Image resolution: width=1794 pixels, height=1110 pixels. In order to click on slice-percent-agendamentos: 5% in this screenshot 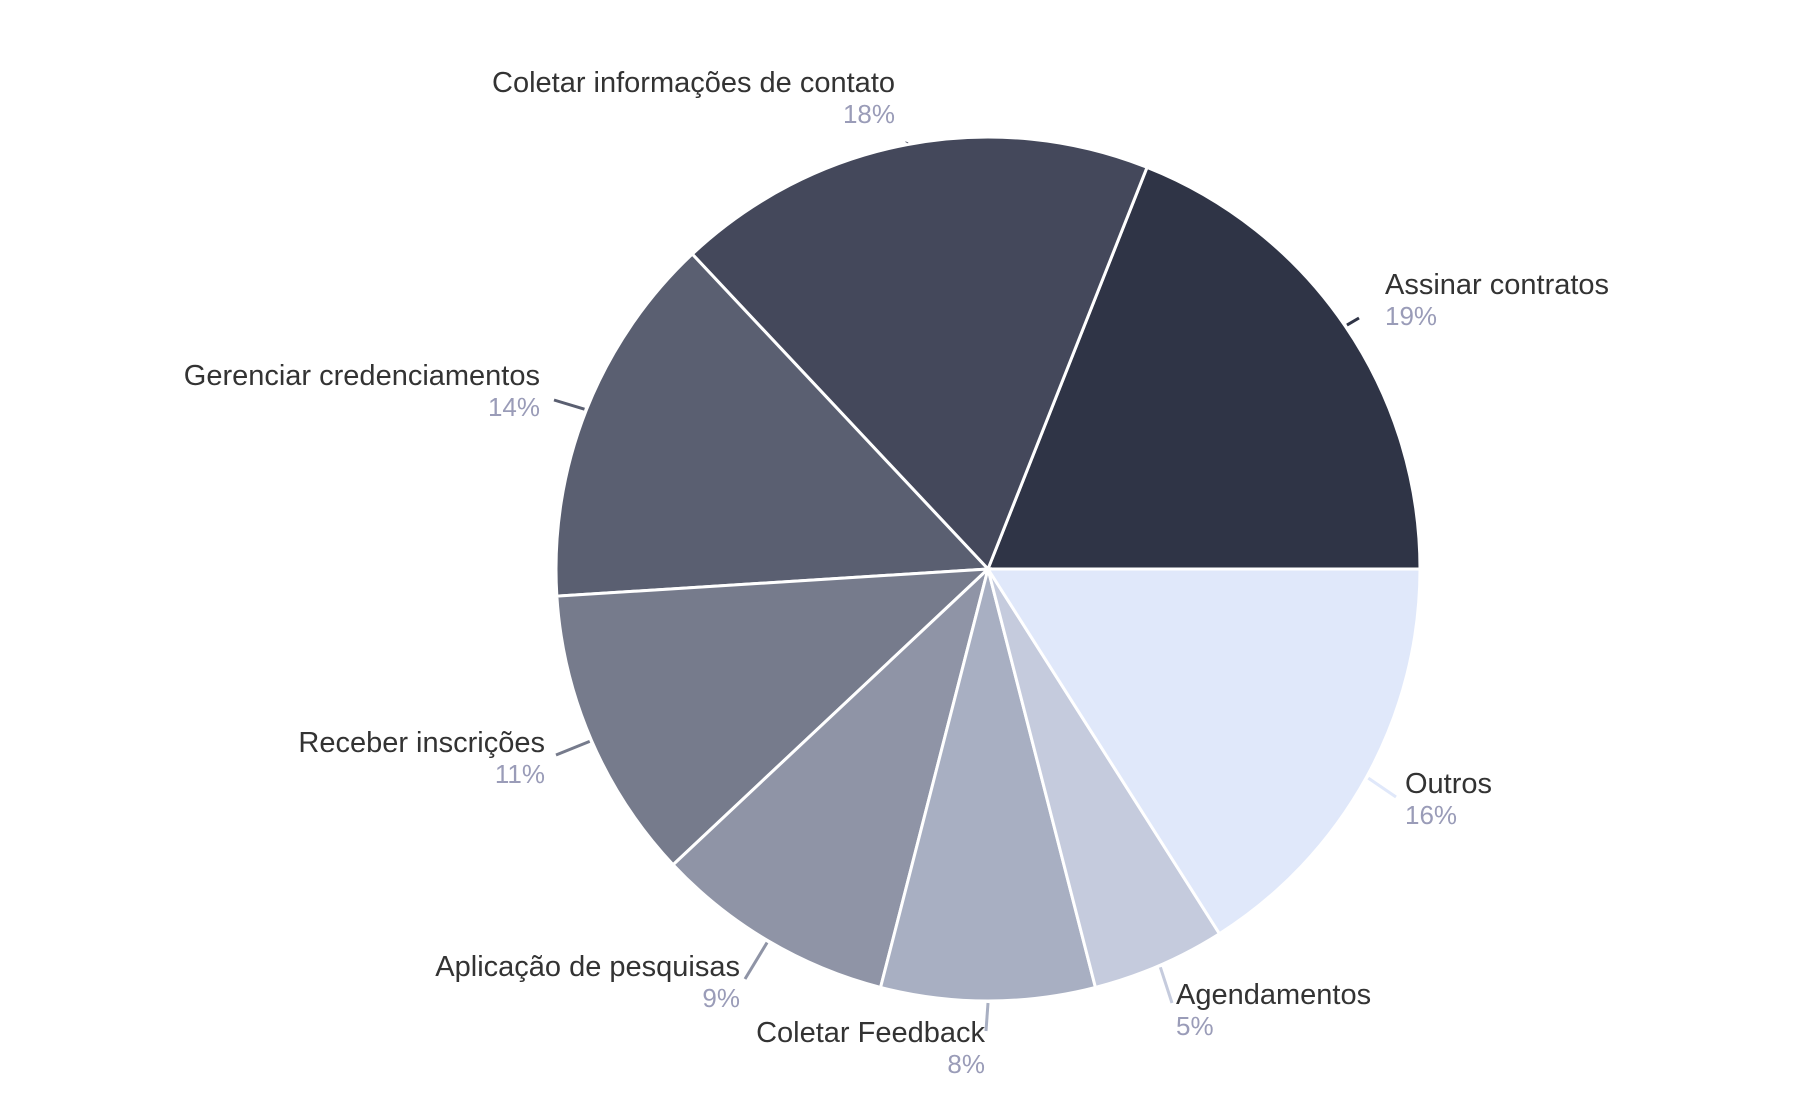, I will do `click(1195, 1026)`.